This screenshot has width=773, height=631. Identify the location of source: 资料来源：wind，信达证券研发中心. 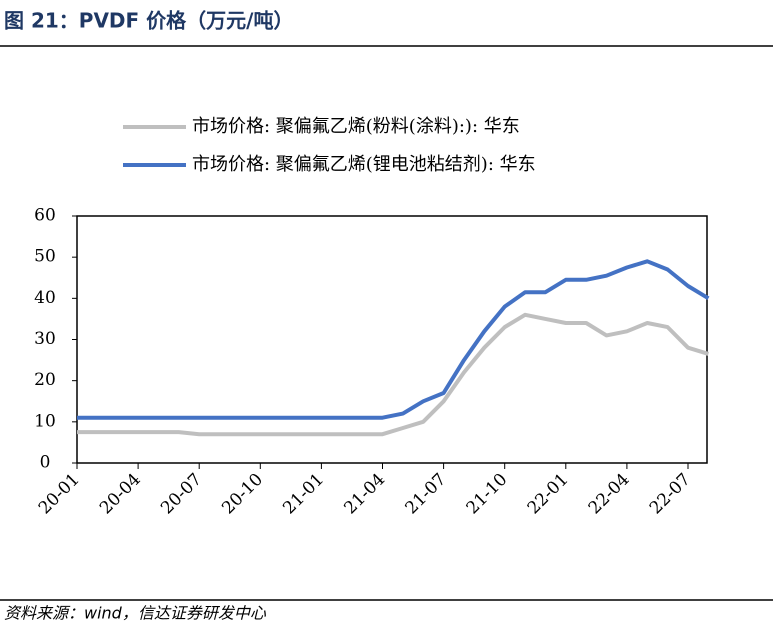
(135, 613).